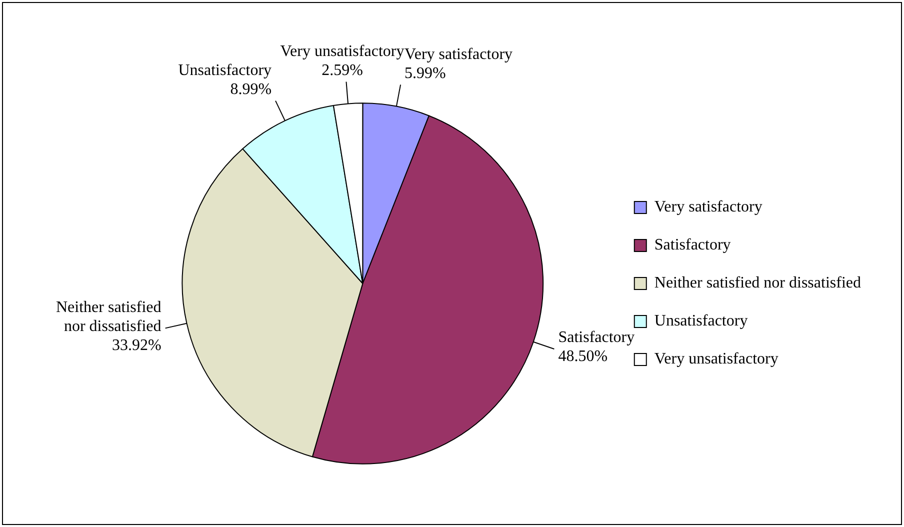 The height and width of the screenshot is (527, 904). What do you see at coordinates (425, 73) in the screenshot?
I see `data-label: 5.99%` at bounding box center [425, 73].